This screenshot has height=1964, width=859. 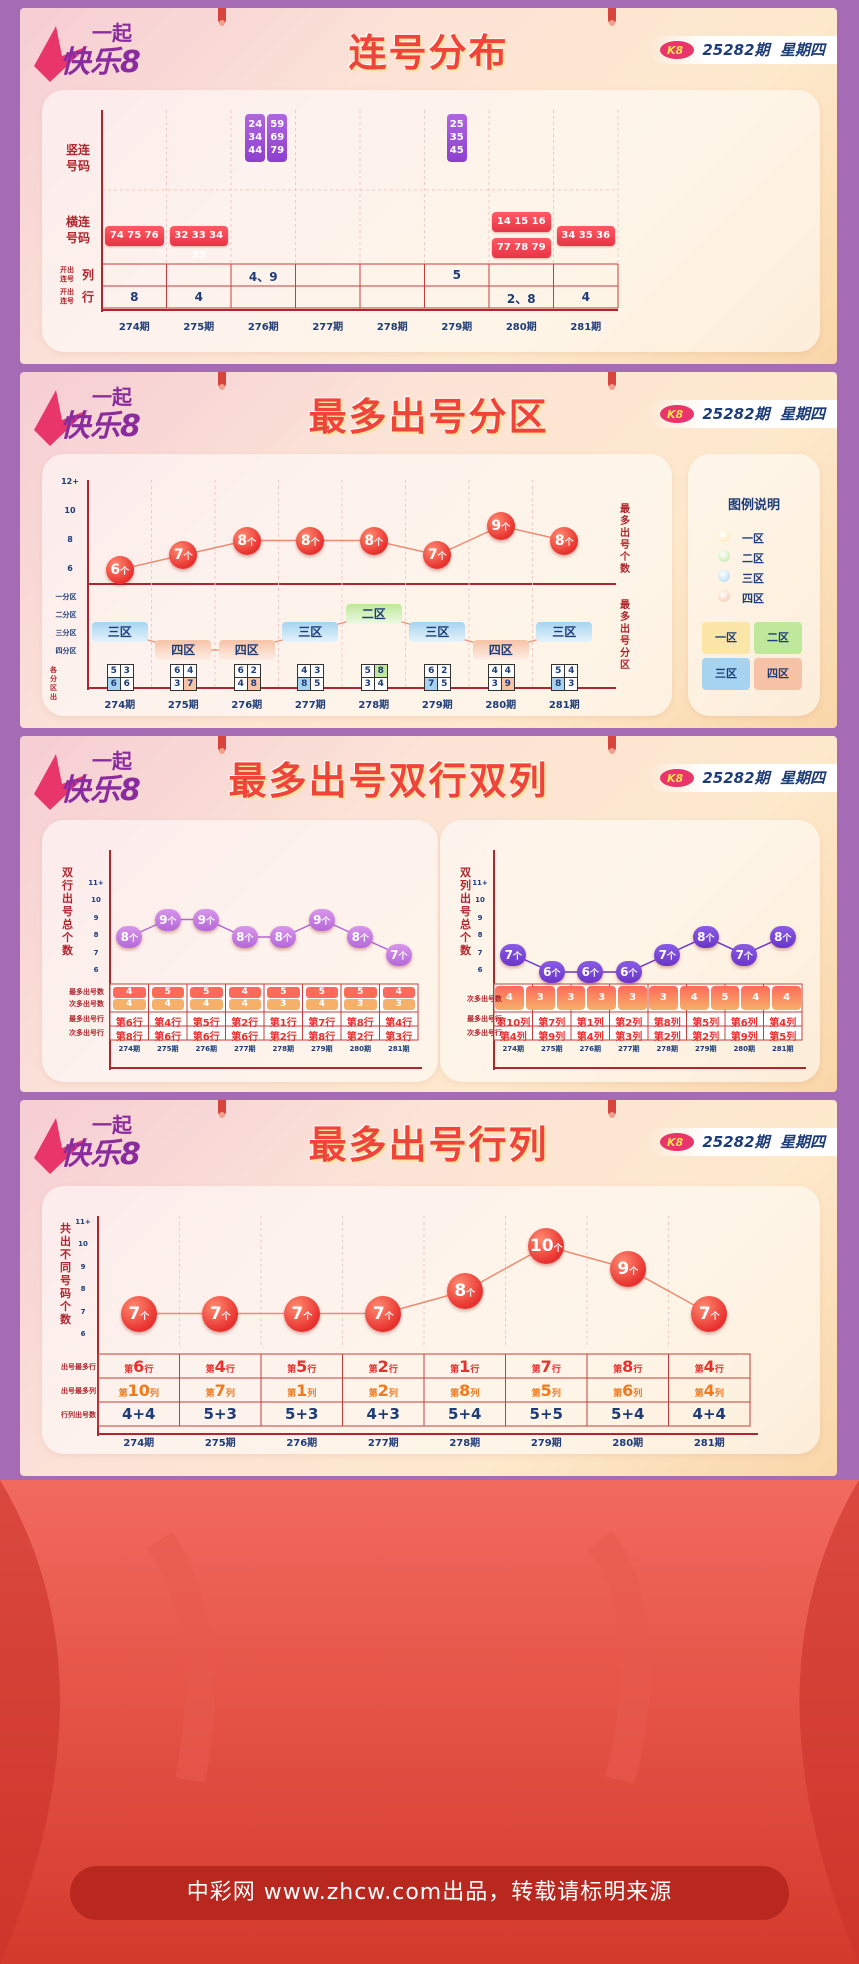 I want to click on y-tick: 8, so click(x=96, y=935).